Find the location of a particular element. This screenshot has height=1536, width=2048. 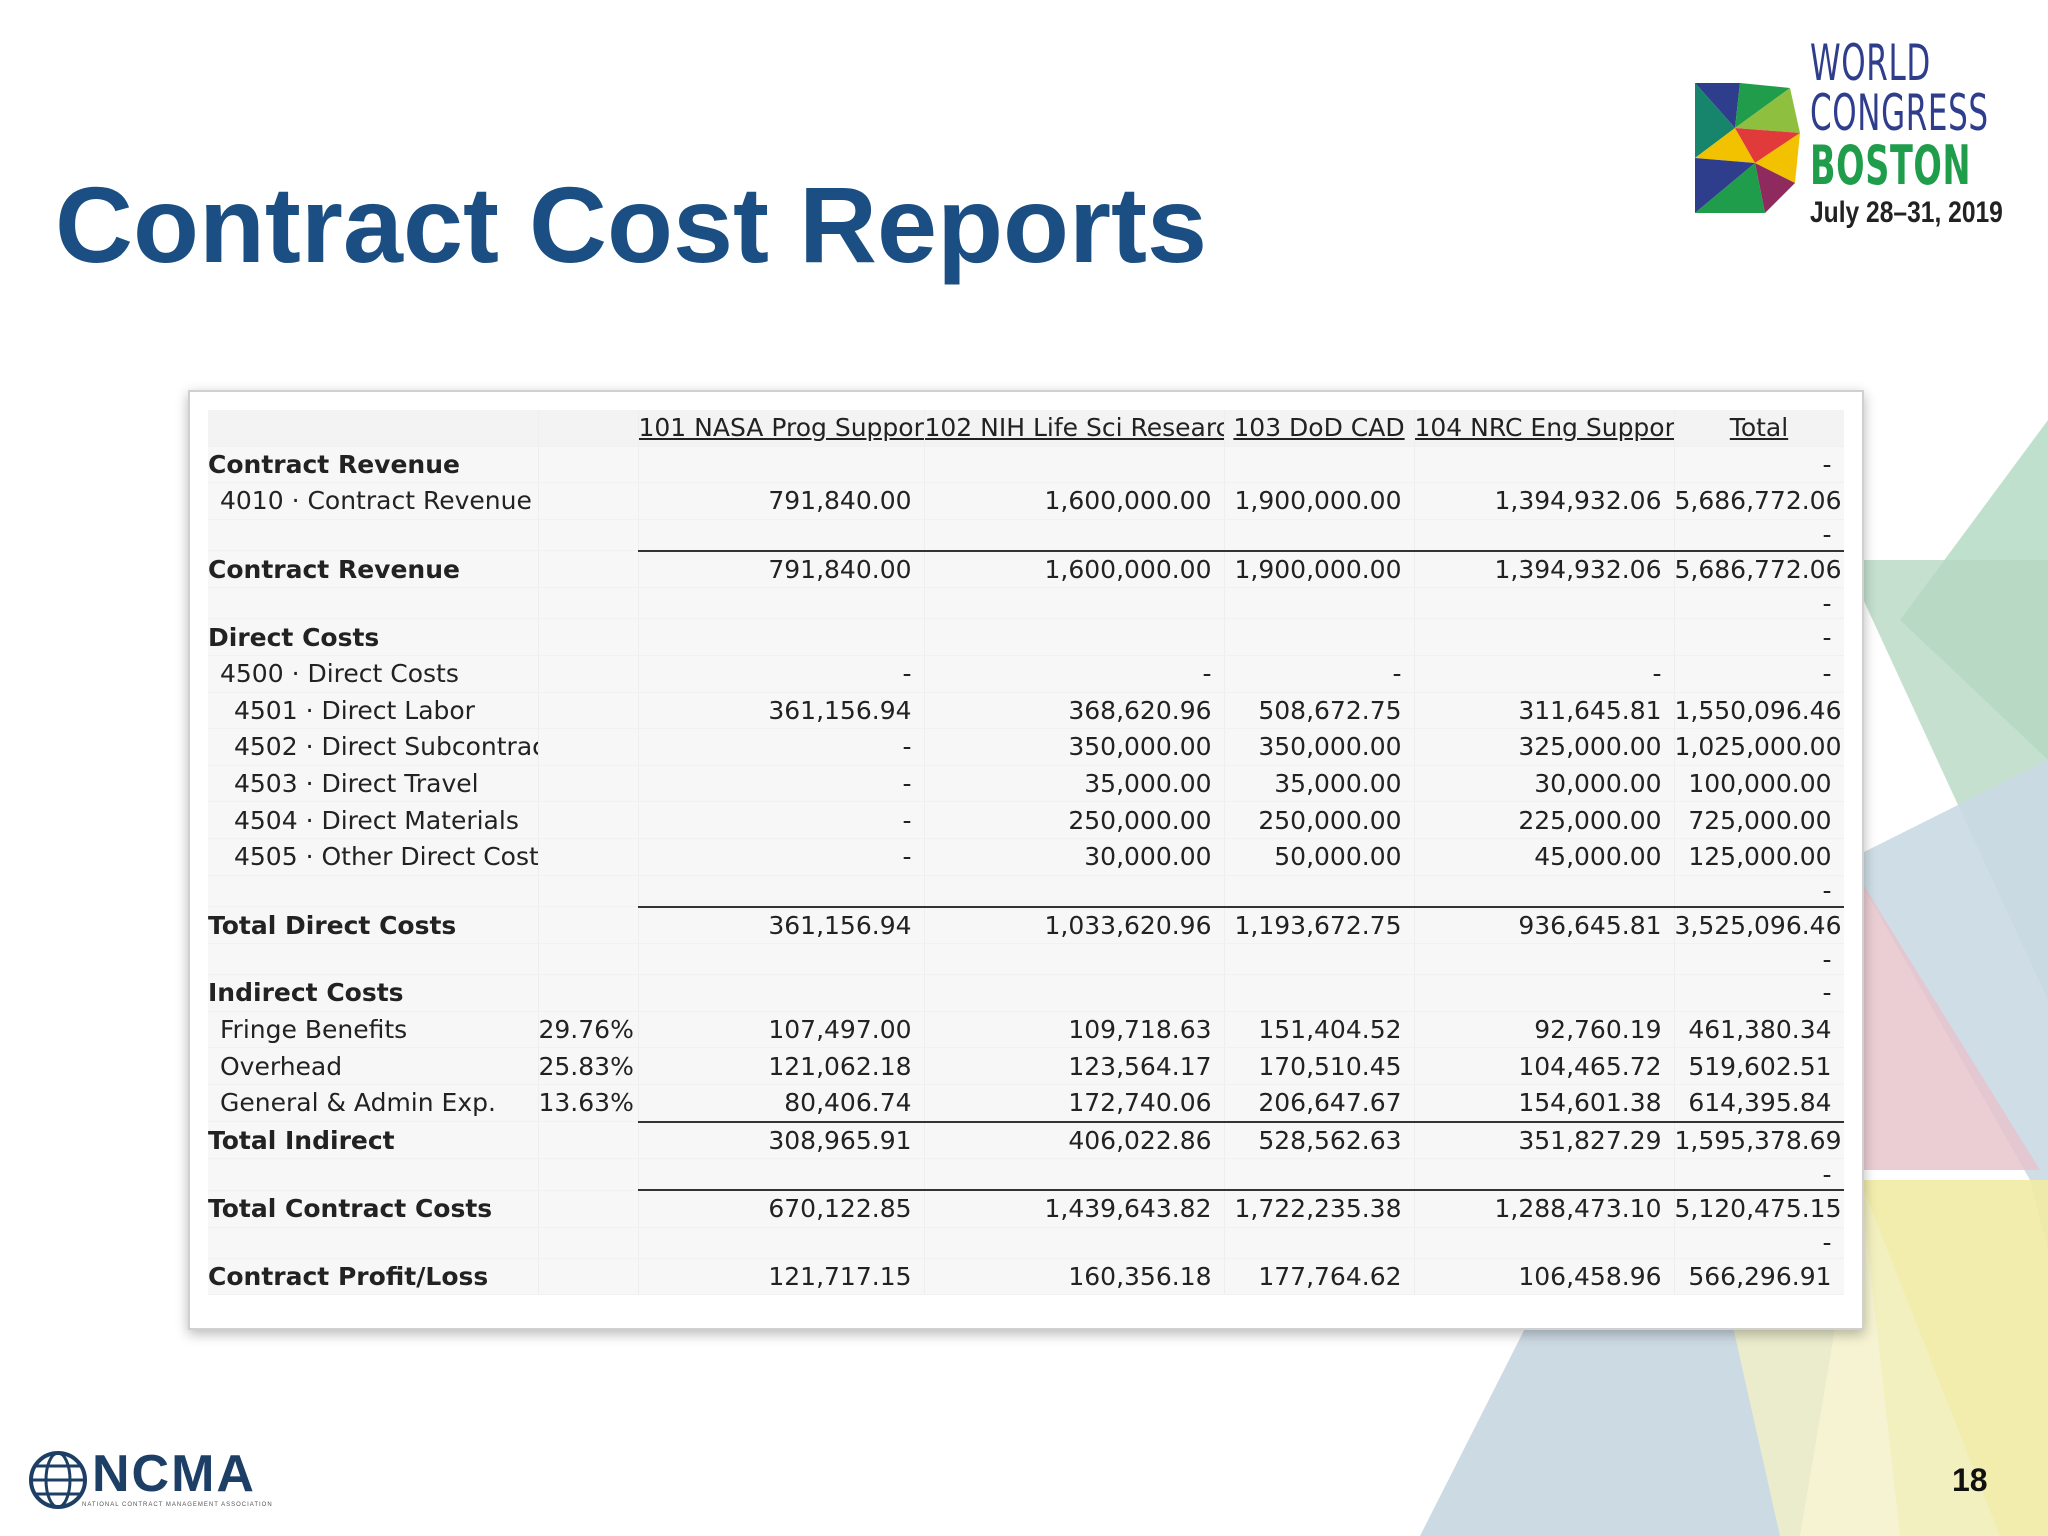

value-cell: 528,562.63 is located at coordinates (1319, 1140).